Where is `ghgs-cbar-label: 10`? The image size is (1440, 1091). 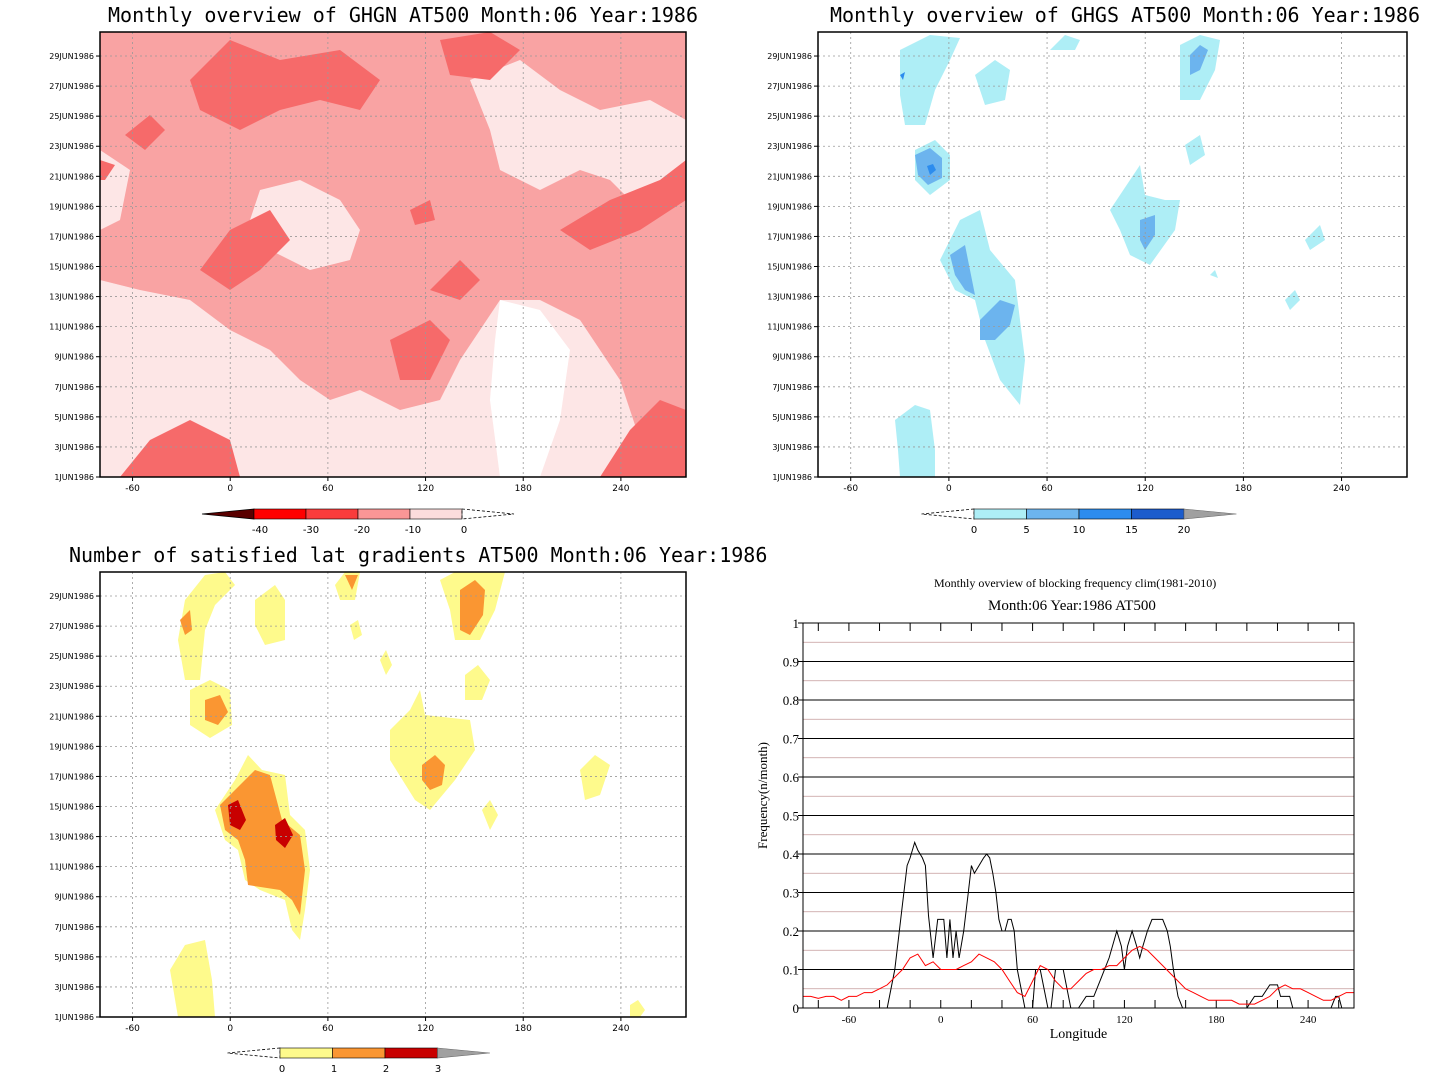 ghgs-cbar-label: 10 is located at coordinates (1079, 530).